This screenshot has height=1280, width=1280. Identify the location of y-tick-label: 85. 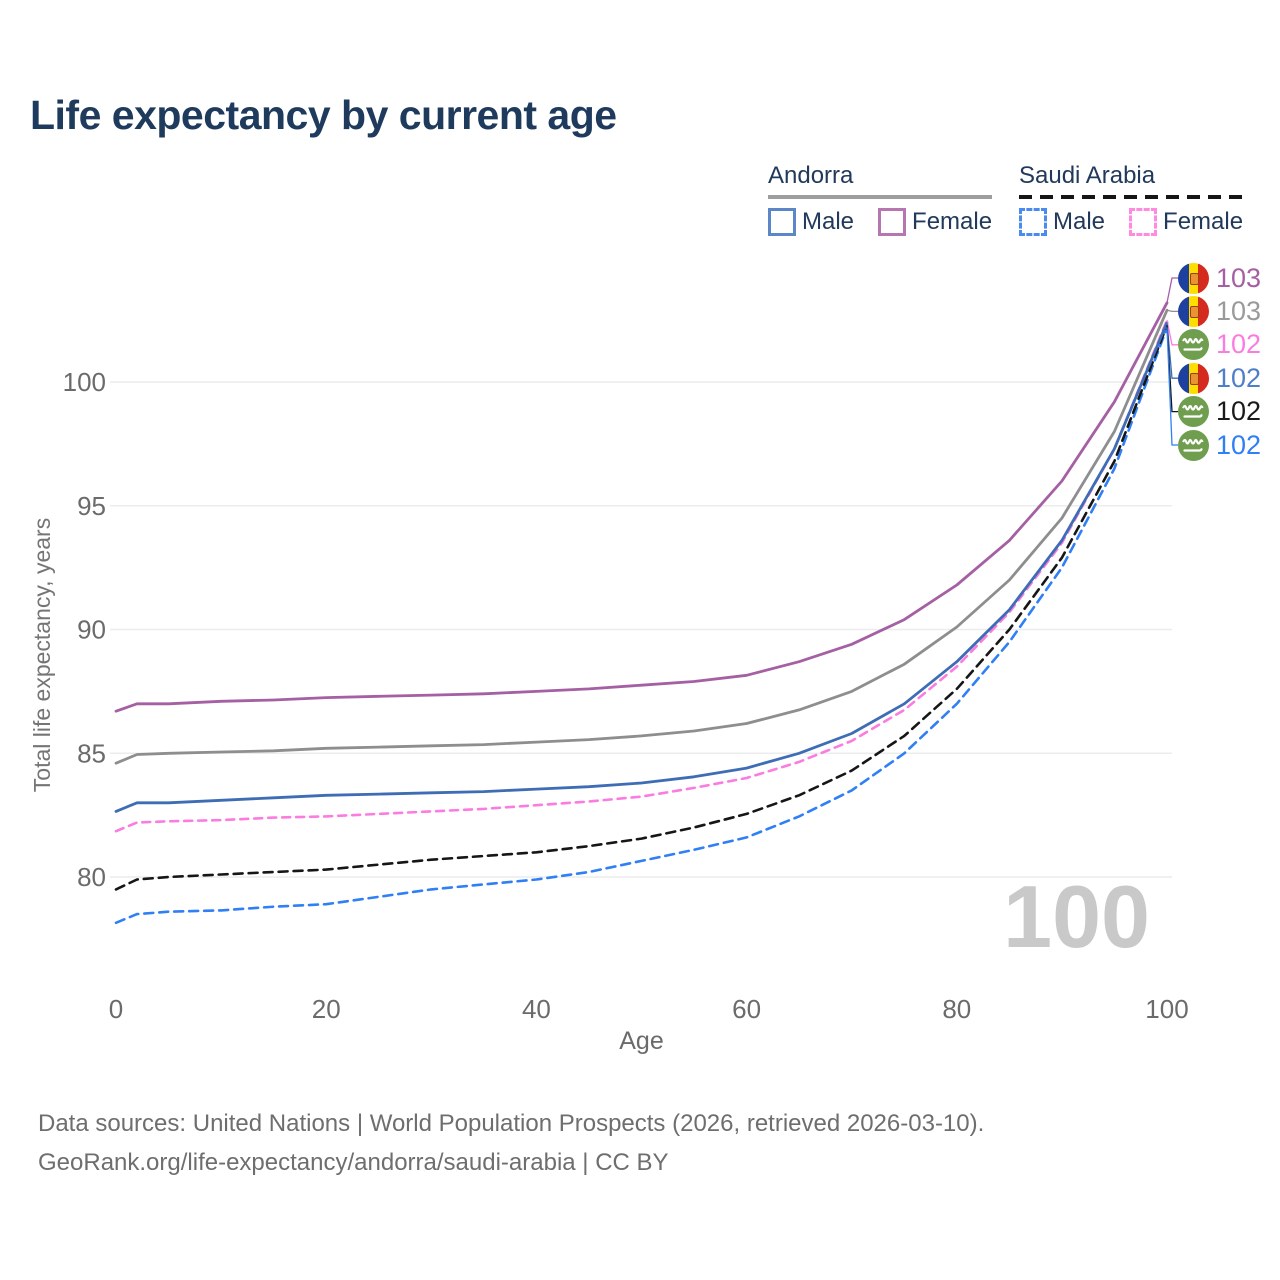
(91, 753).